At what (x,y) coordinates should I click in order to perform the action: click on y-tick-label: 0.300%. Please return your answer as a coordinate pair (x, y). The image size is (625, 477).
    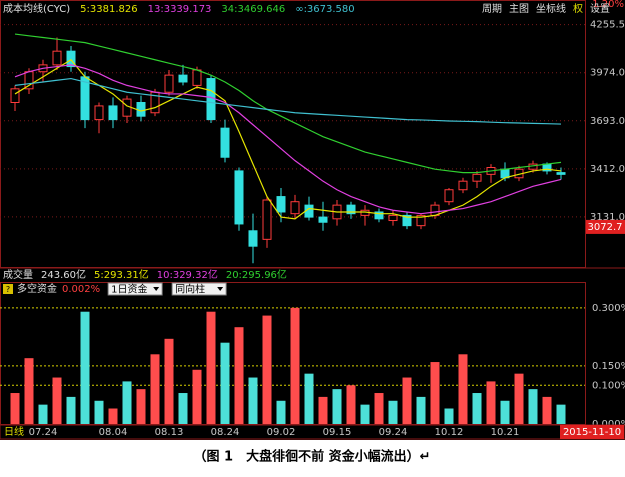
    Looking at the image, I should click on (608, 308).